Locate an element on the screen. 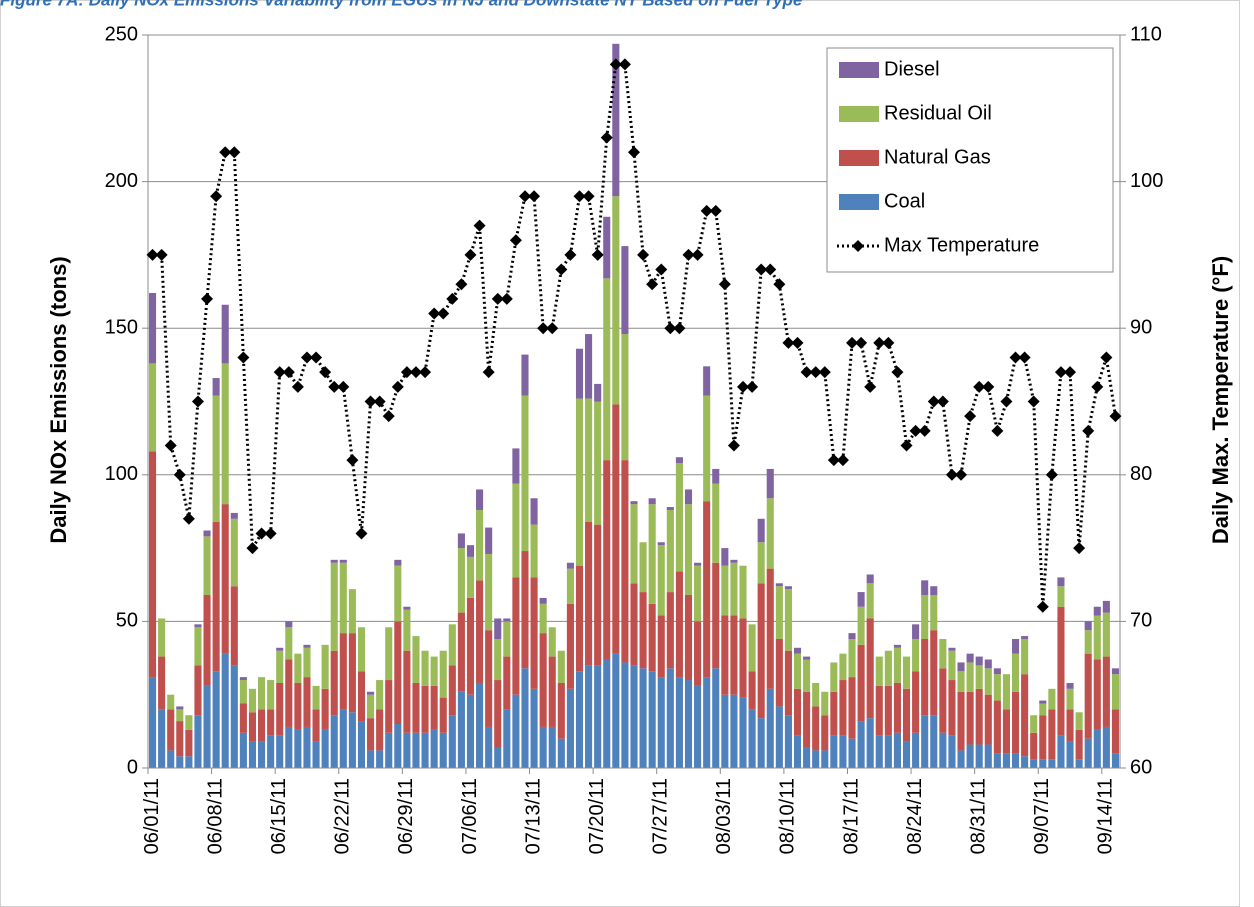  y-tick-label: 0 is located at coordinates (132, 767).